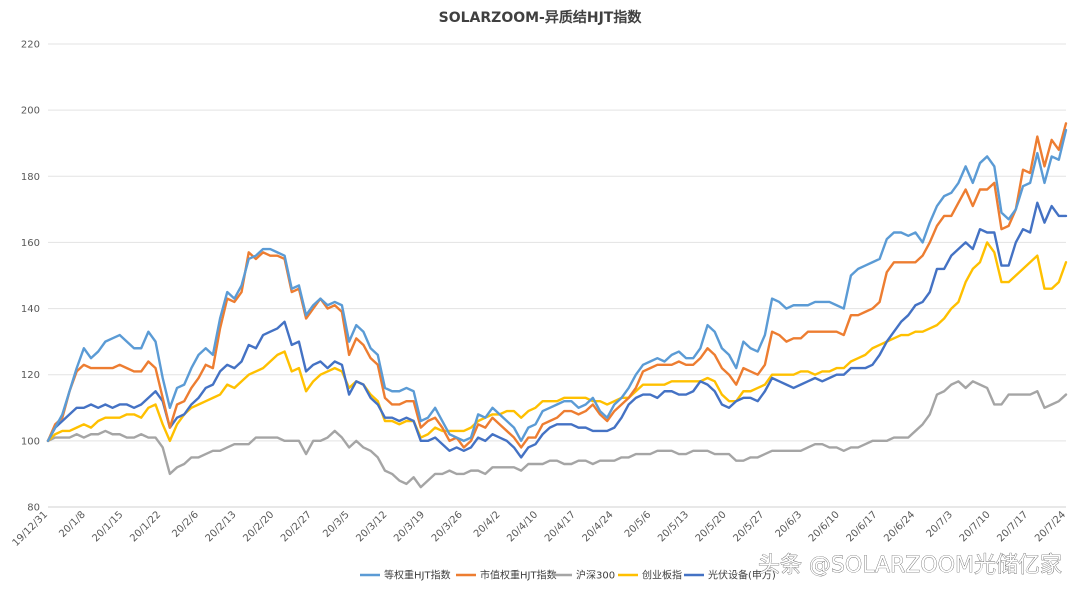 This screenshot has height=594, width=1080. I want to click on legend-label: 创业板指, so click(662, 575).